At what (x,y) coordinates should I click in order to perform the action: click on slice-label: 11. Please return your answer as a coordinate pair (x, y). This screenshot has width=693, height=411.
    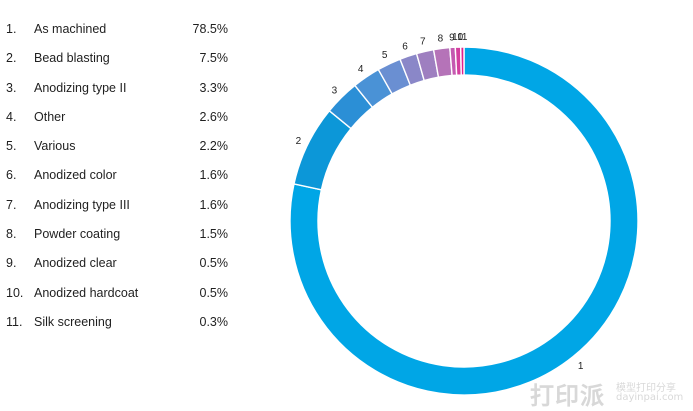
    Looking at the image, I should click on (462, 37).